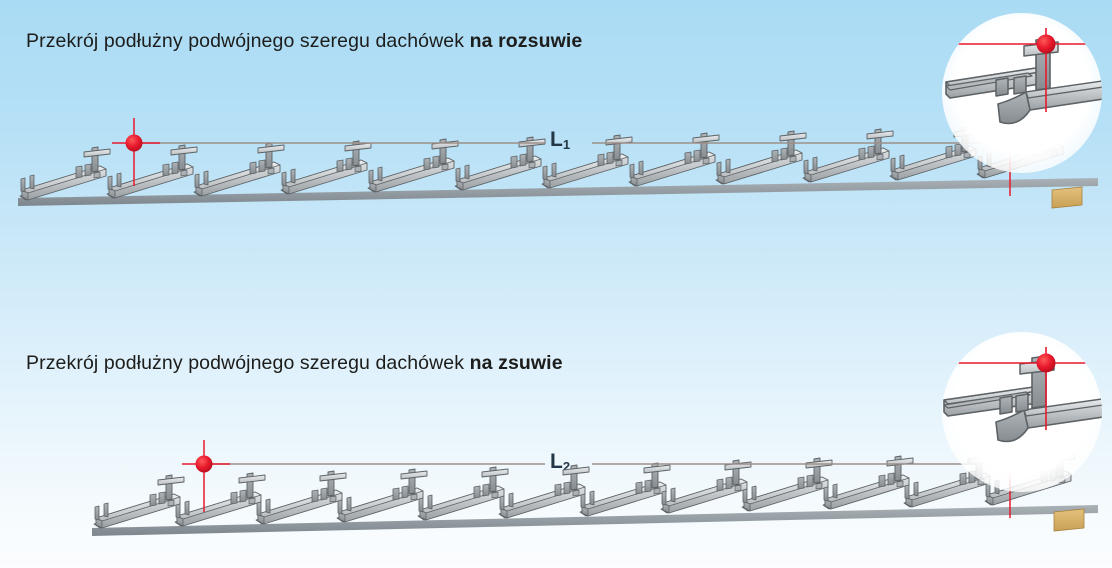  I want to click on marker-rozsuw-left, so click(136, 152).